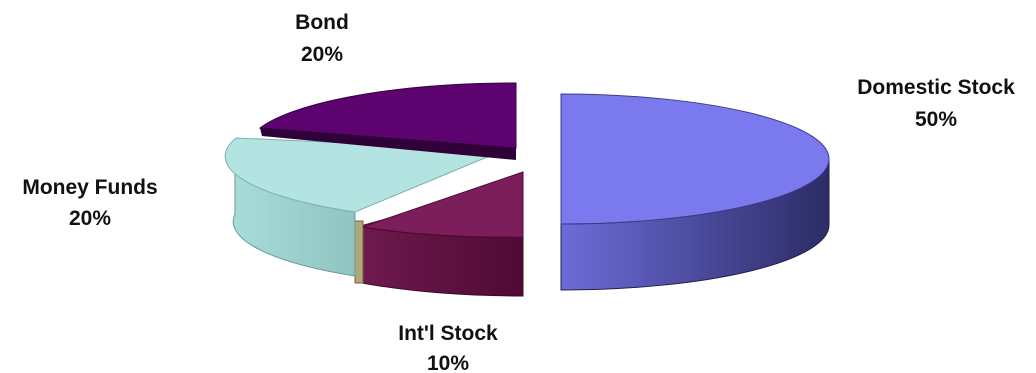  I want to click on slice-intl-stock-top, so click(442, 204).